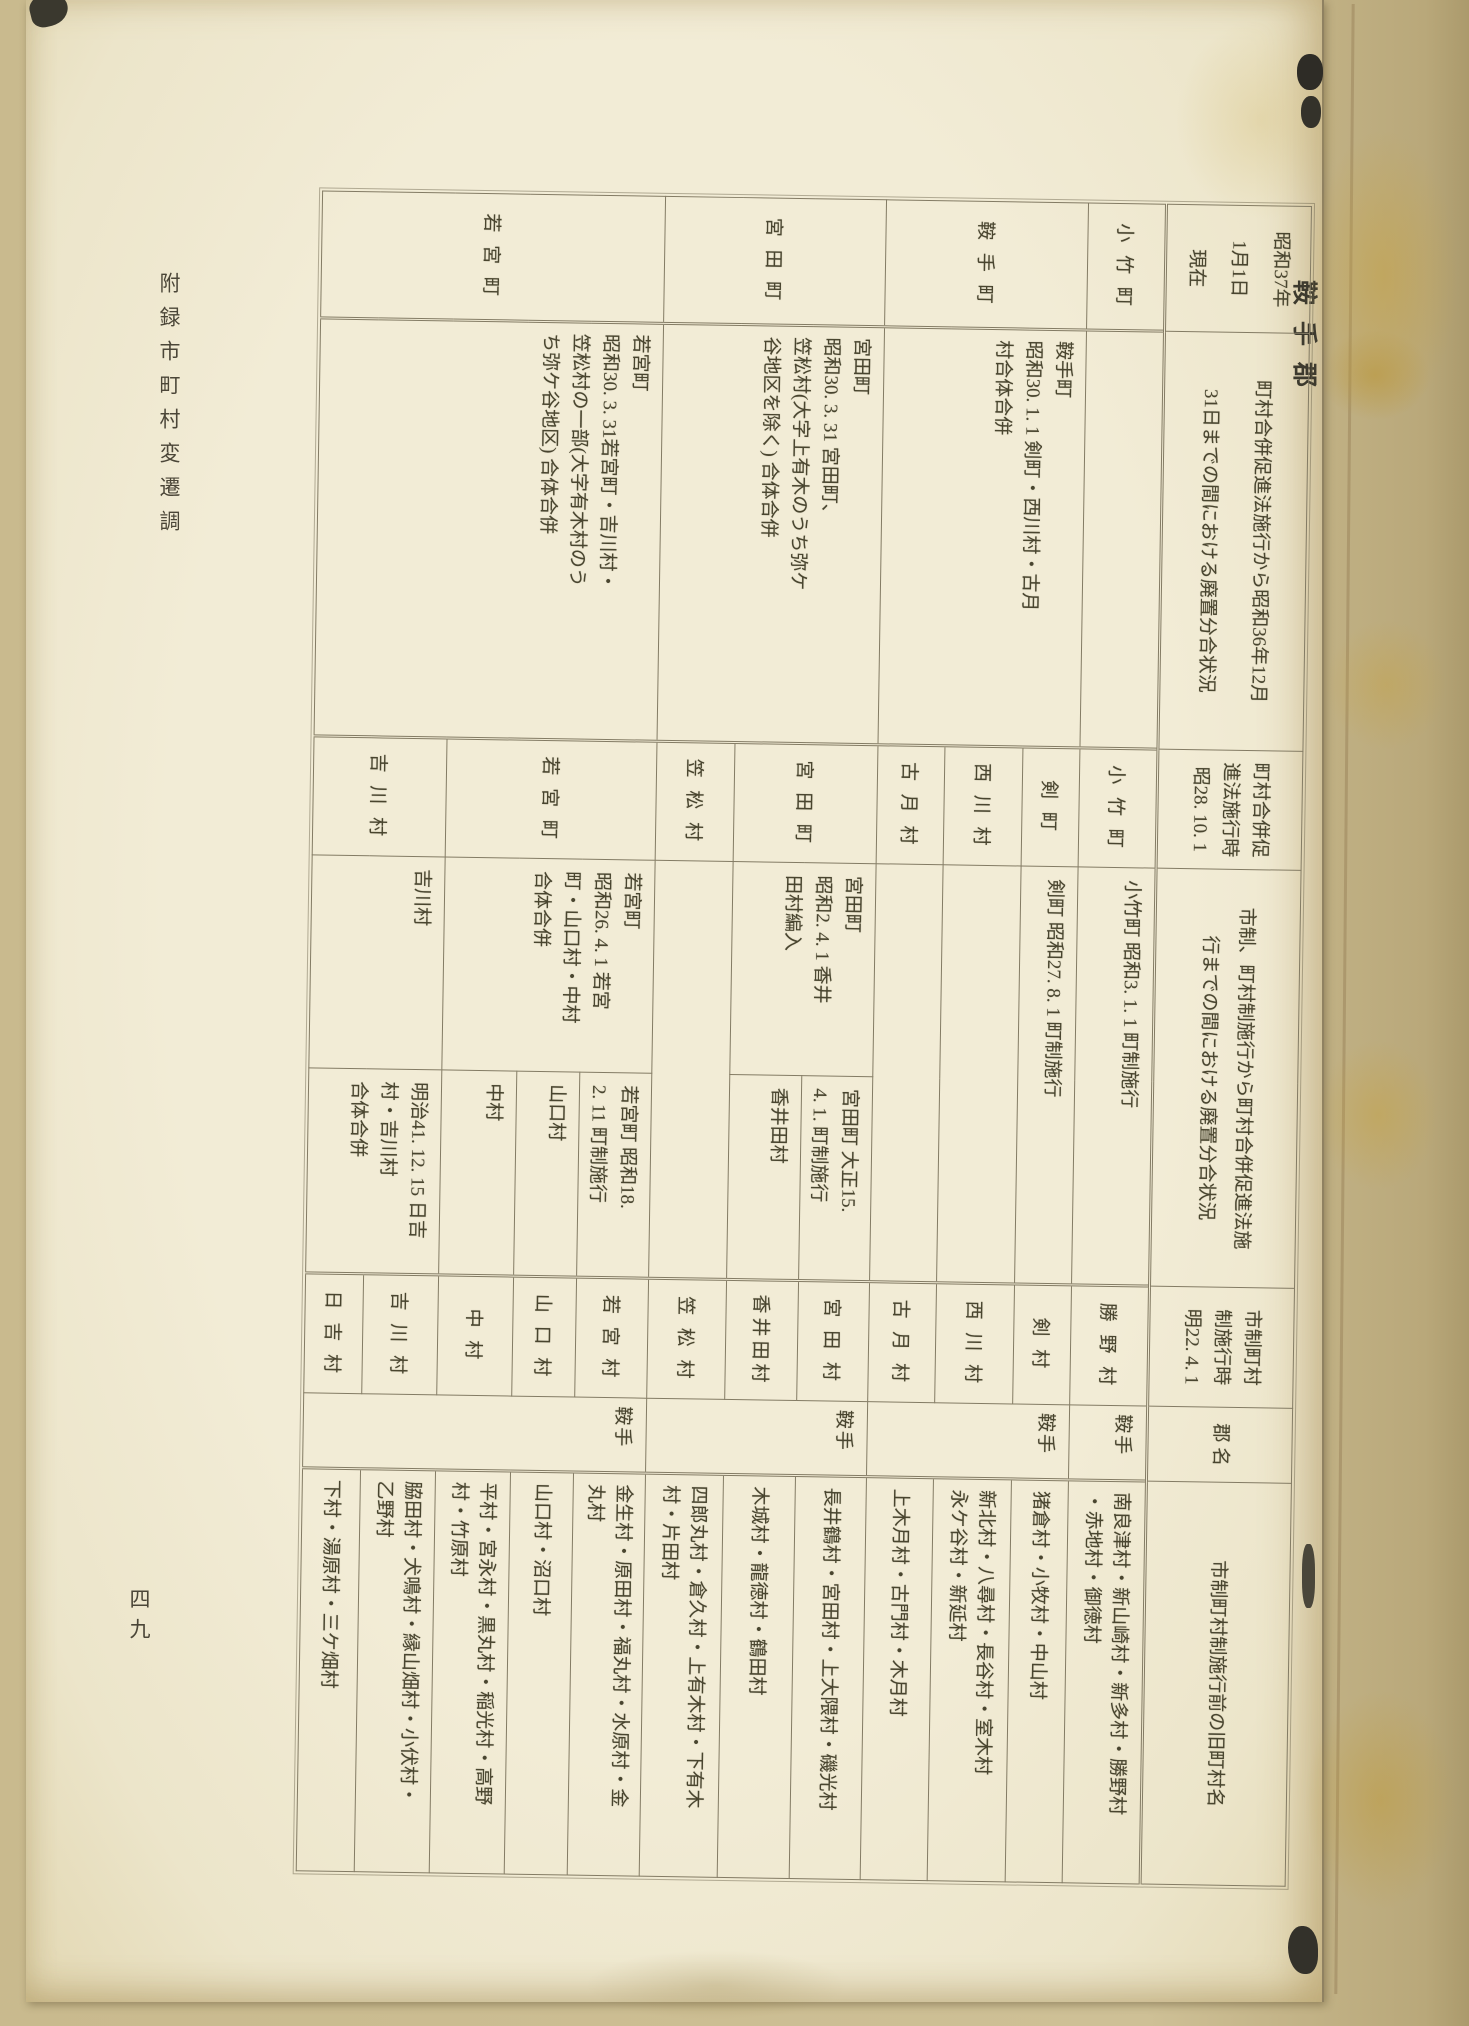  What do you see at coordinates (1216, 1684) in the screenshot?
I see `header-cell: 市制町村制施行前の旧町村名` at bounding box center [1216, 1684].